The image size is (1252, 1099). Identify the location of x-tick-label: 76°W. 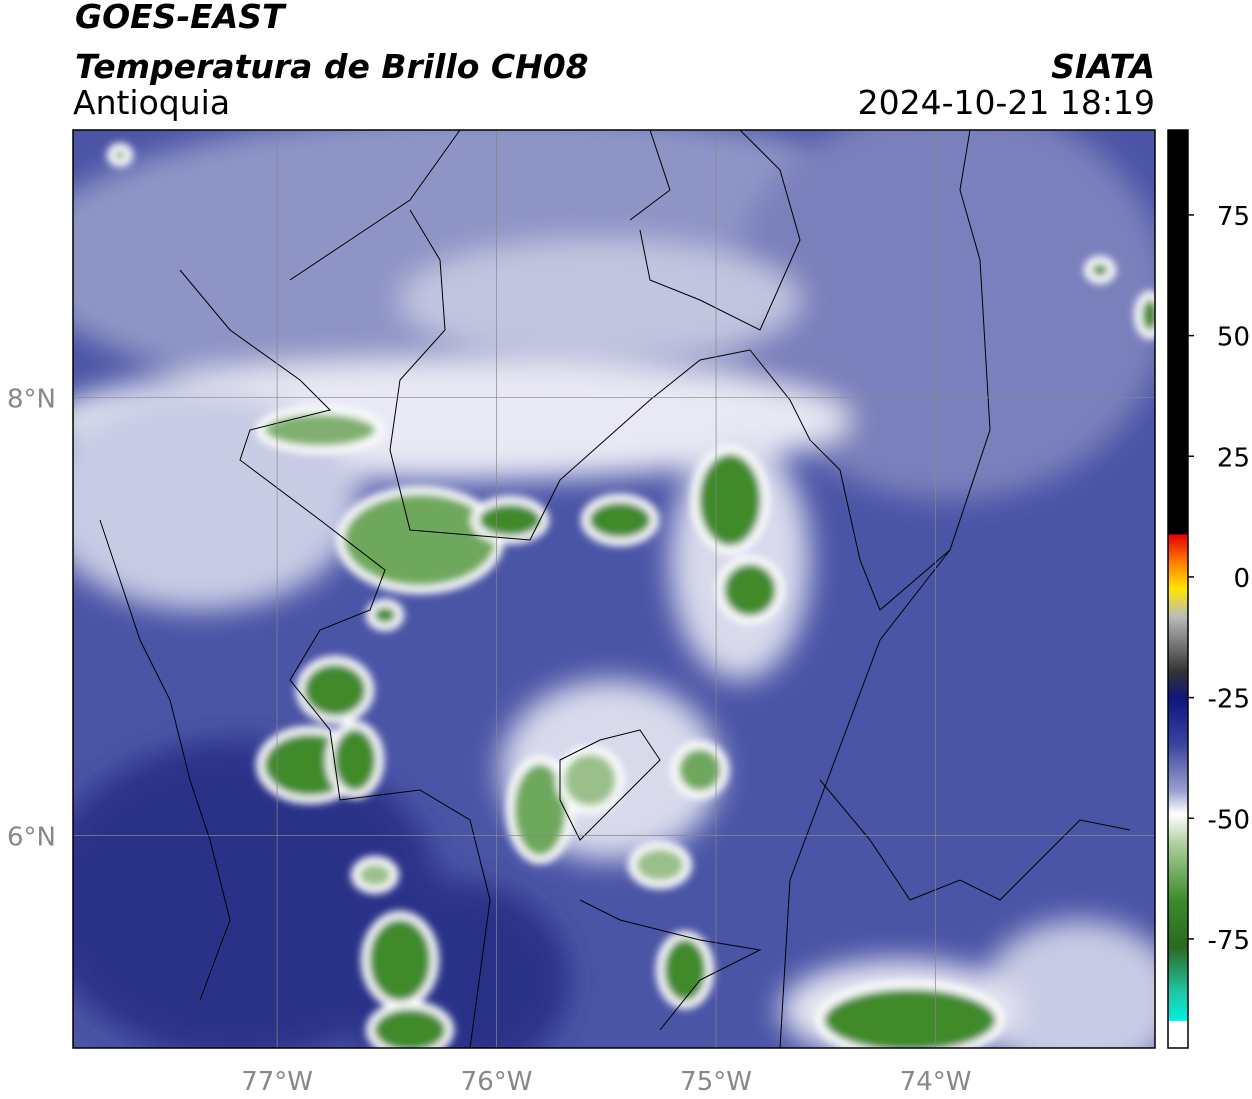
(497, 1082).